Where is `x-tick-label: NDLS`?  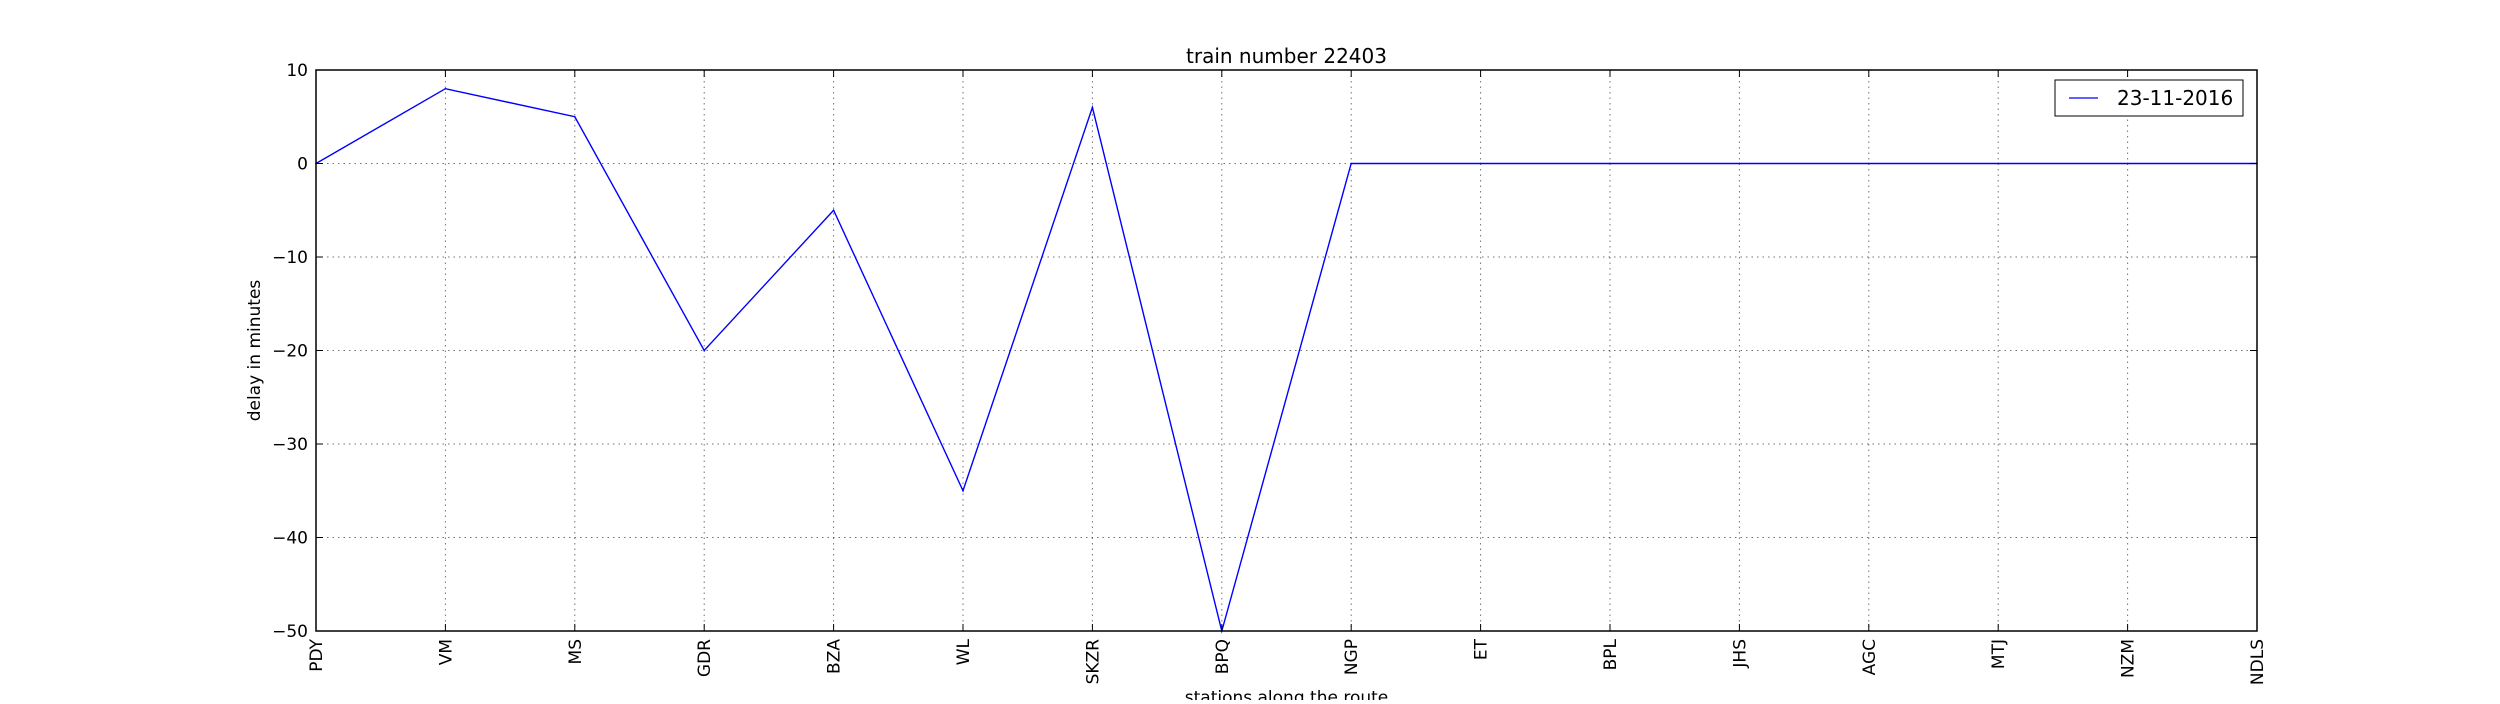 x-tick-label: NDLS is located at coordinates (2258, 662).